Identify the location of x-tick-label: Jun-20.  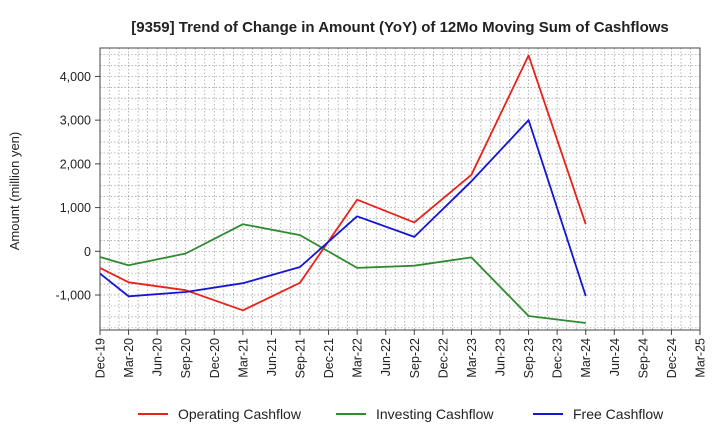
(158, 357).